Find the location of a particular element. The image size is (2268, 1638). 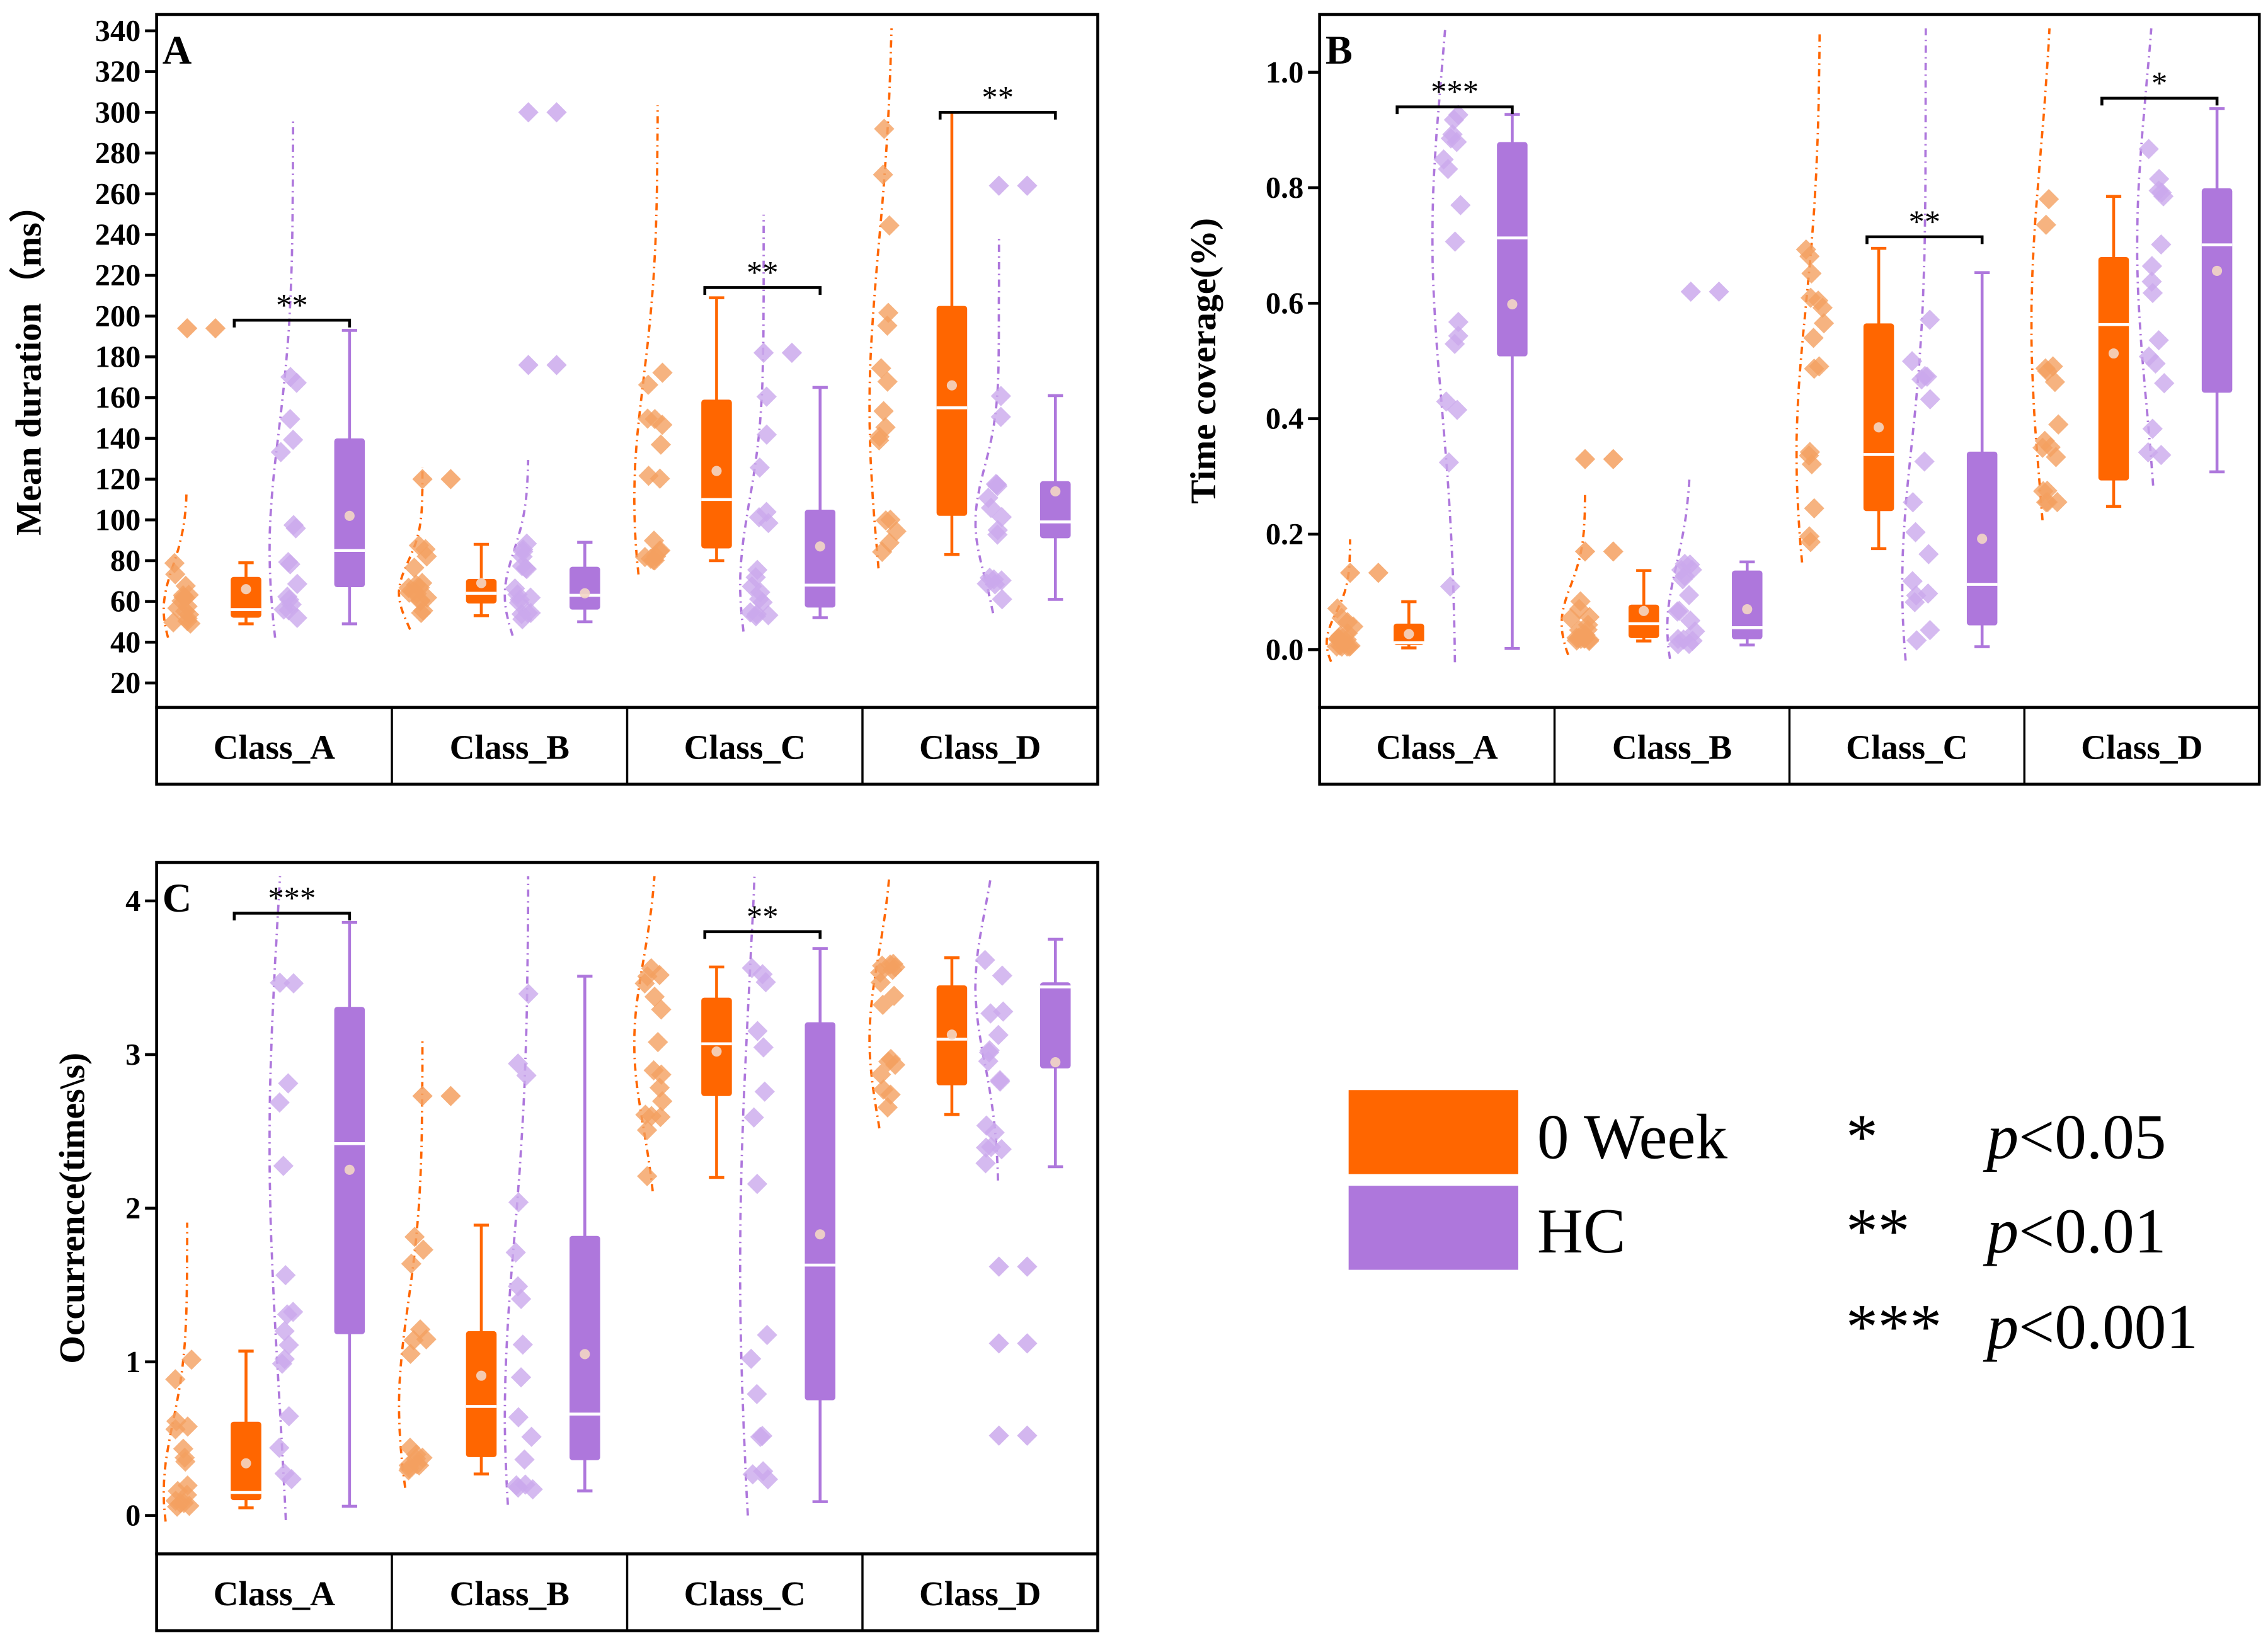

legend-sig-p-1: p<0.05 is located at coordinates (2074, 1136).